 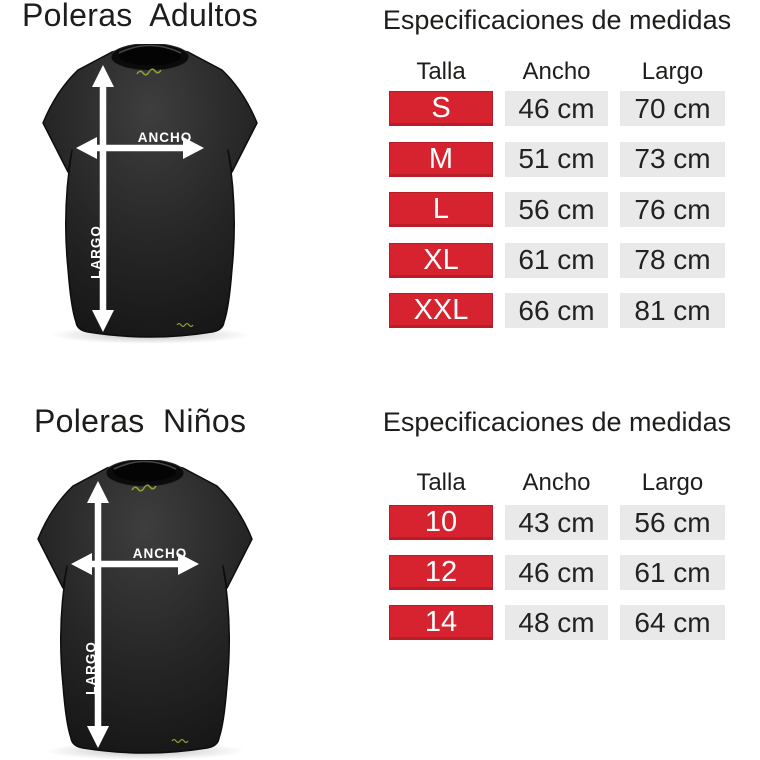 I want to click on length-cell: 81 cm, so click(x=672, y=310).